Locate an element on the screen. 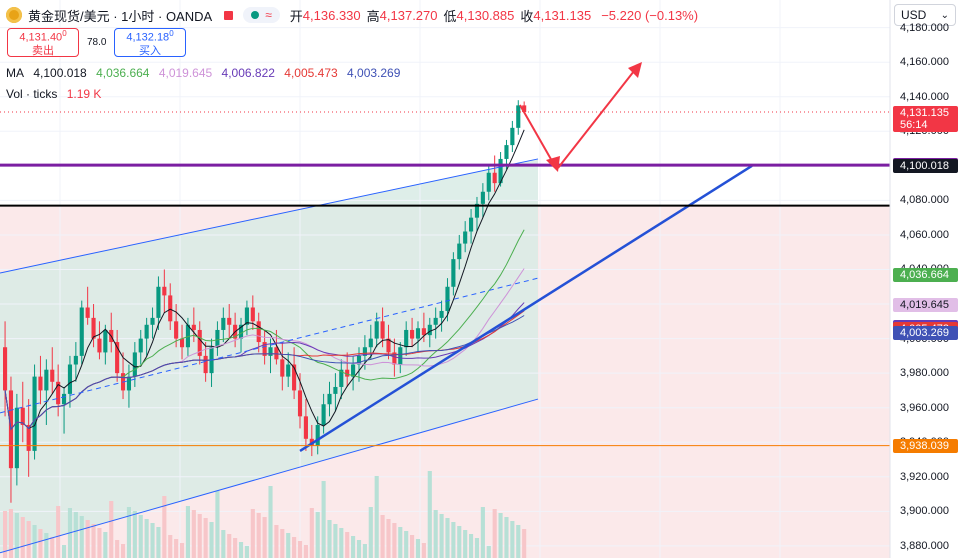  buy-button: 4,132.180 买入 is located at coordinates (150, 42).